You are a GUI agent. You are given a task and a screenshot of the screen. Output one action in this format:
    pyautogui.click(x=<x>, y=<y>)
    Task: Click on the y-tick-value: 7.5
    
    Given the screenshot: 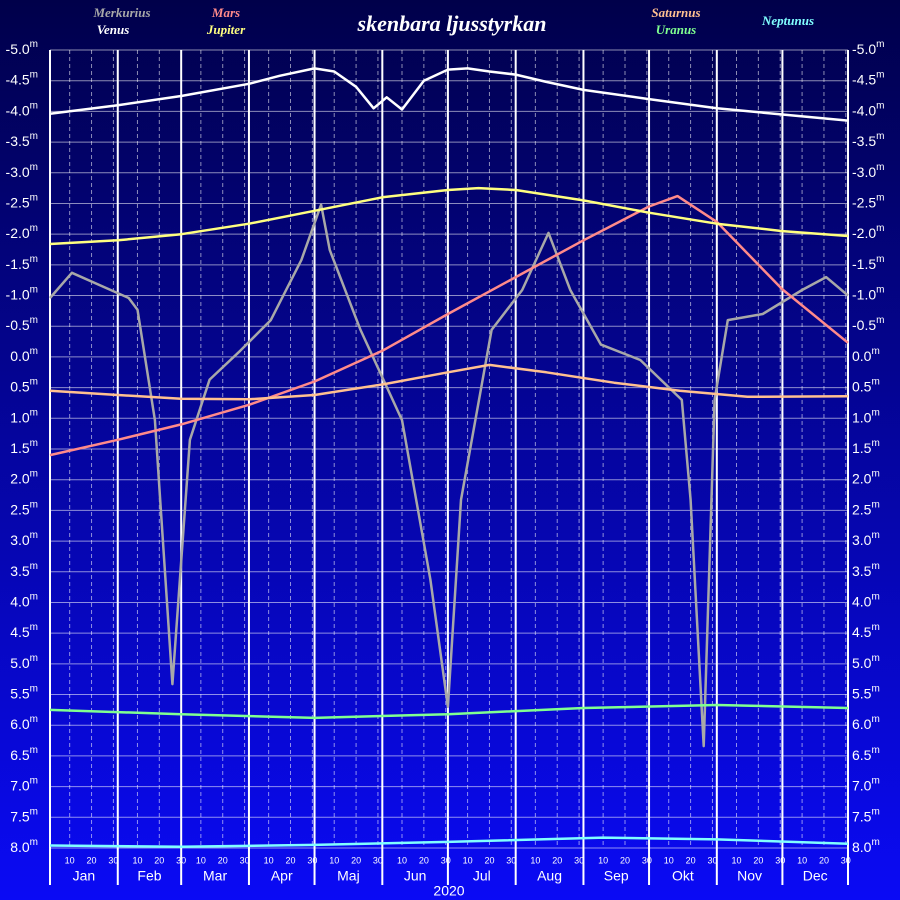 What is the action you would take?
    pyautogui.click(x=20, y=816)
    